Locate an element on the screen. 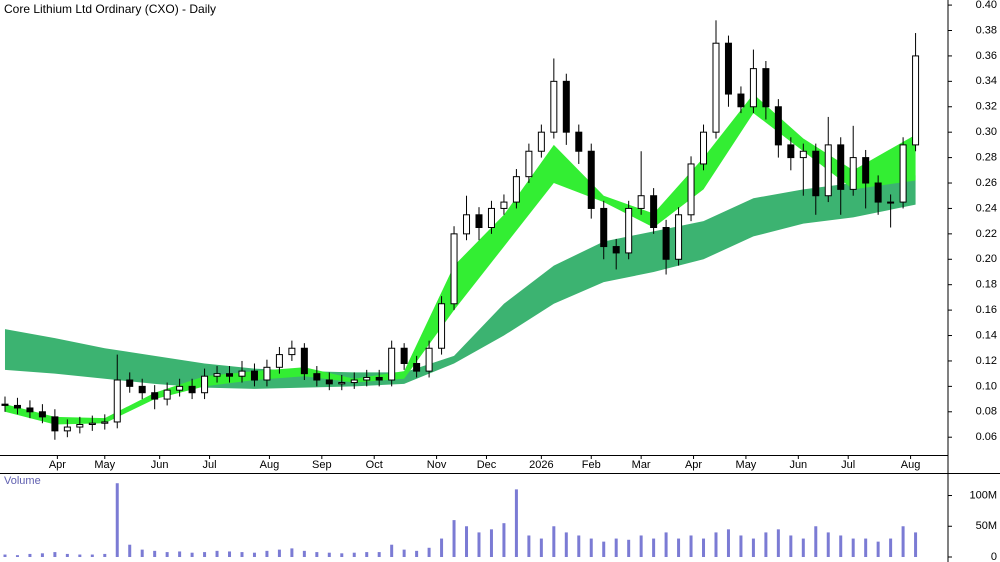 Image resolution: width=1000 pixels, height=562 pixels. x-tick-label: 2026 is located at coordinates (541, 465).